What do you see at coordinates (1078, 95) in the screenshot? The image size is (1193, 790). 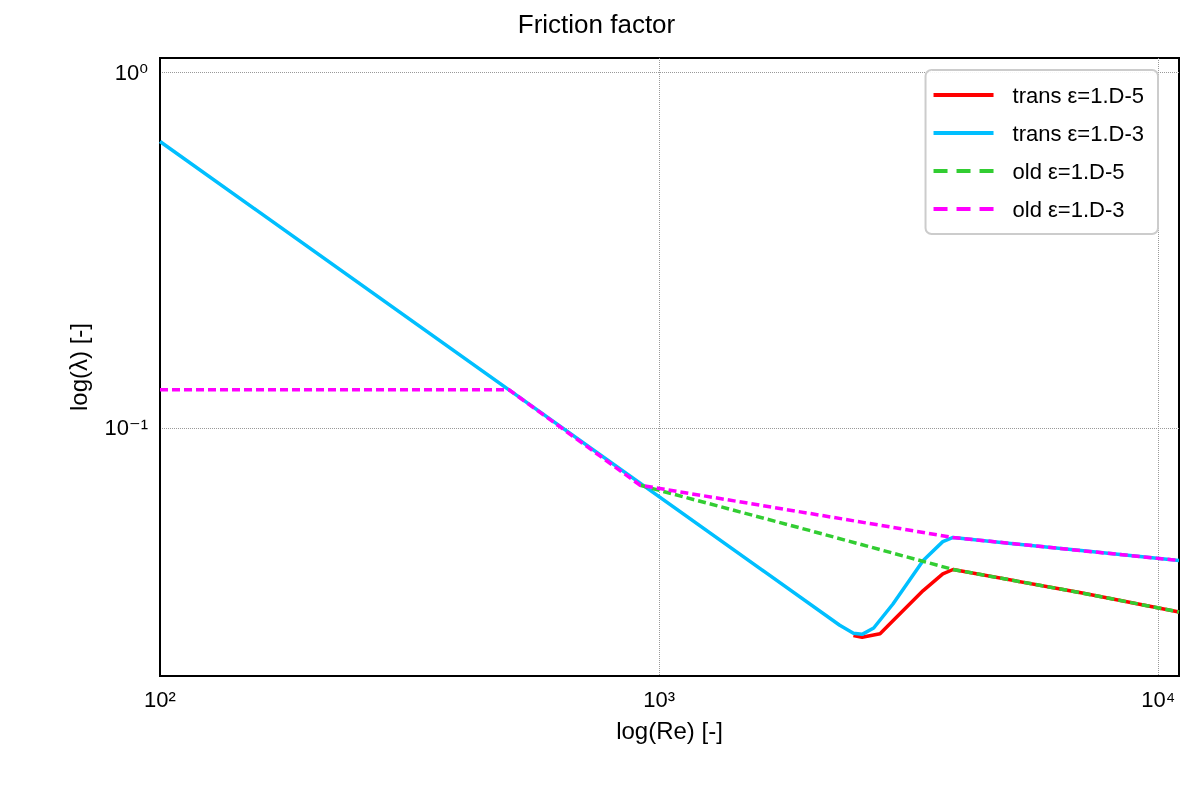 I see `legend-label: trans ε=1.D-5` at bounding box center [1078, 95].